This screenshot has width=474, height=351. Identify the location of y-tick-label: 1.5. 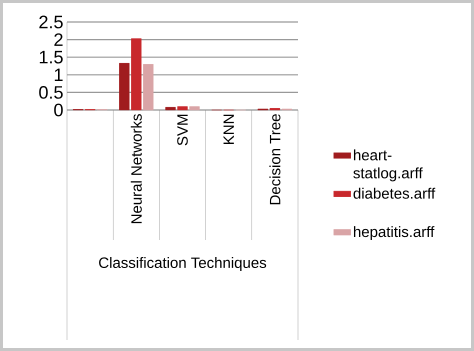
(51, 57).